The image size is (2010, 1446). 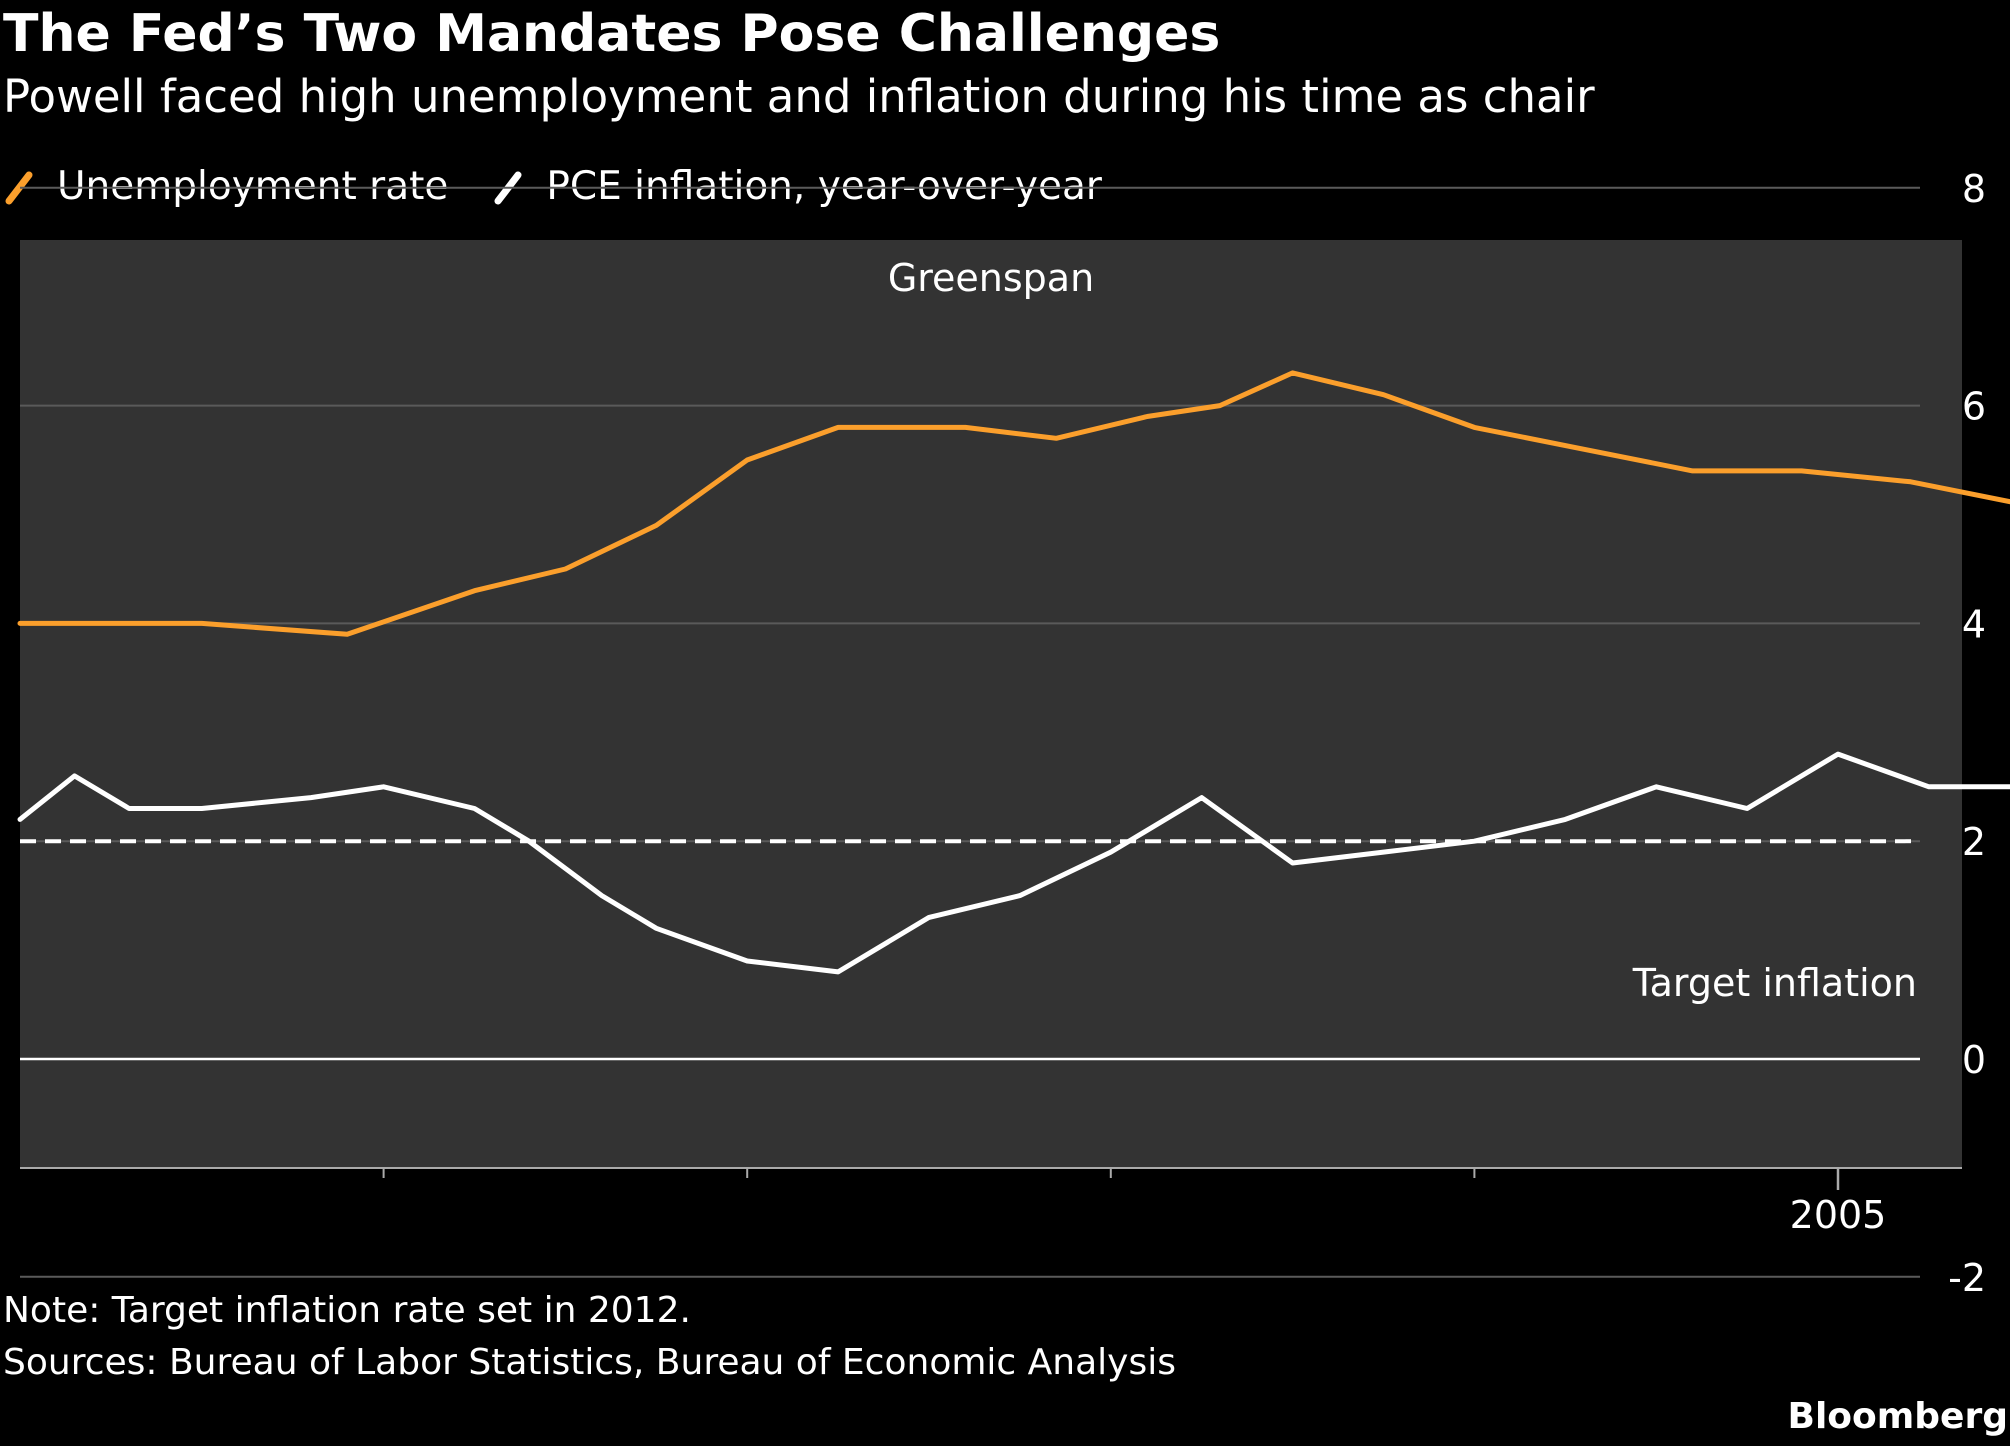 I want to click on legend-swatch-unemployment, so click(x=19, y=187).